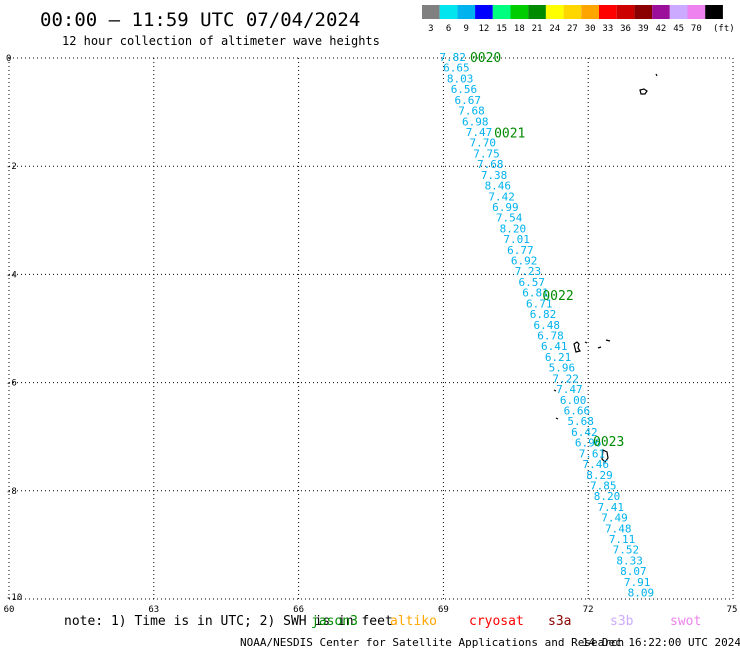  I want to click on footer-timestamp: 14 Dec 16:22:00 UTC 2024, so click(661, 642).